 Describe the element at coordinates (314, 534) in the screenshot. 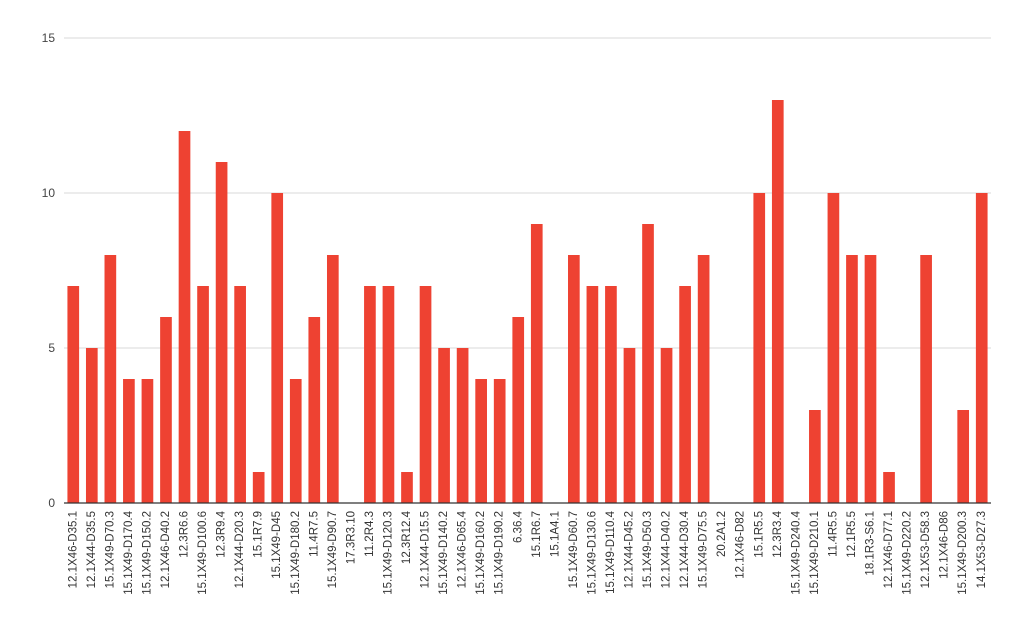

I see `x-tick-label: 11.4R7.5` at that location.